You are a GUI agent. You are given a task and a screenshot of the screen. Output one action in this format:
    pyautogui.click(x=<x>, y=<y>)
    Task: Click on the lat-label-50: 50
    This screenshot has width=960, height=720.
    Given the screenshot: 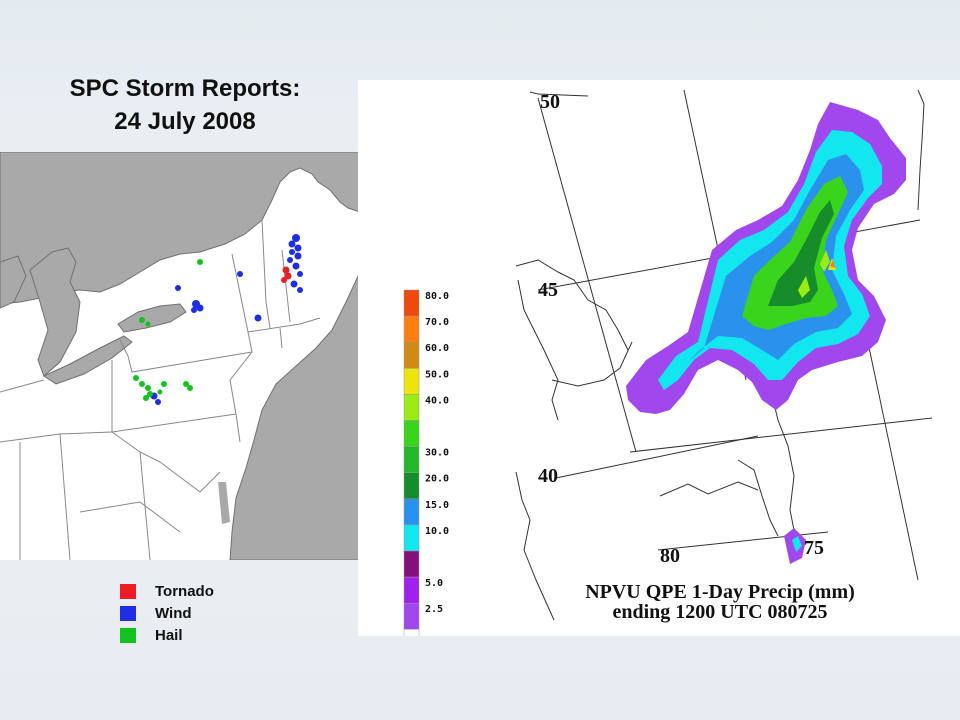 What is the action you would take?
    pyautogui.click(x=550, y=102)
    